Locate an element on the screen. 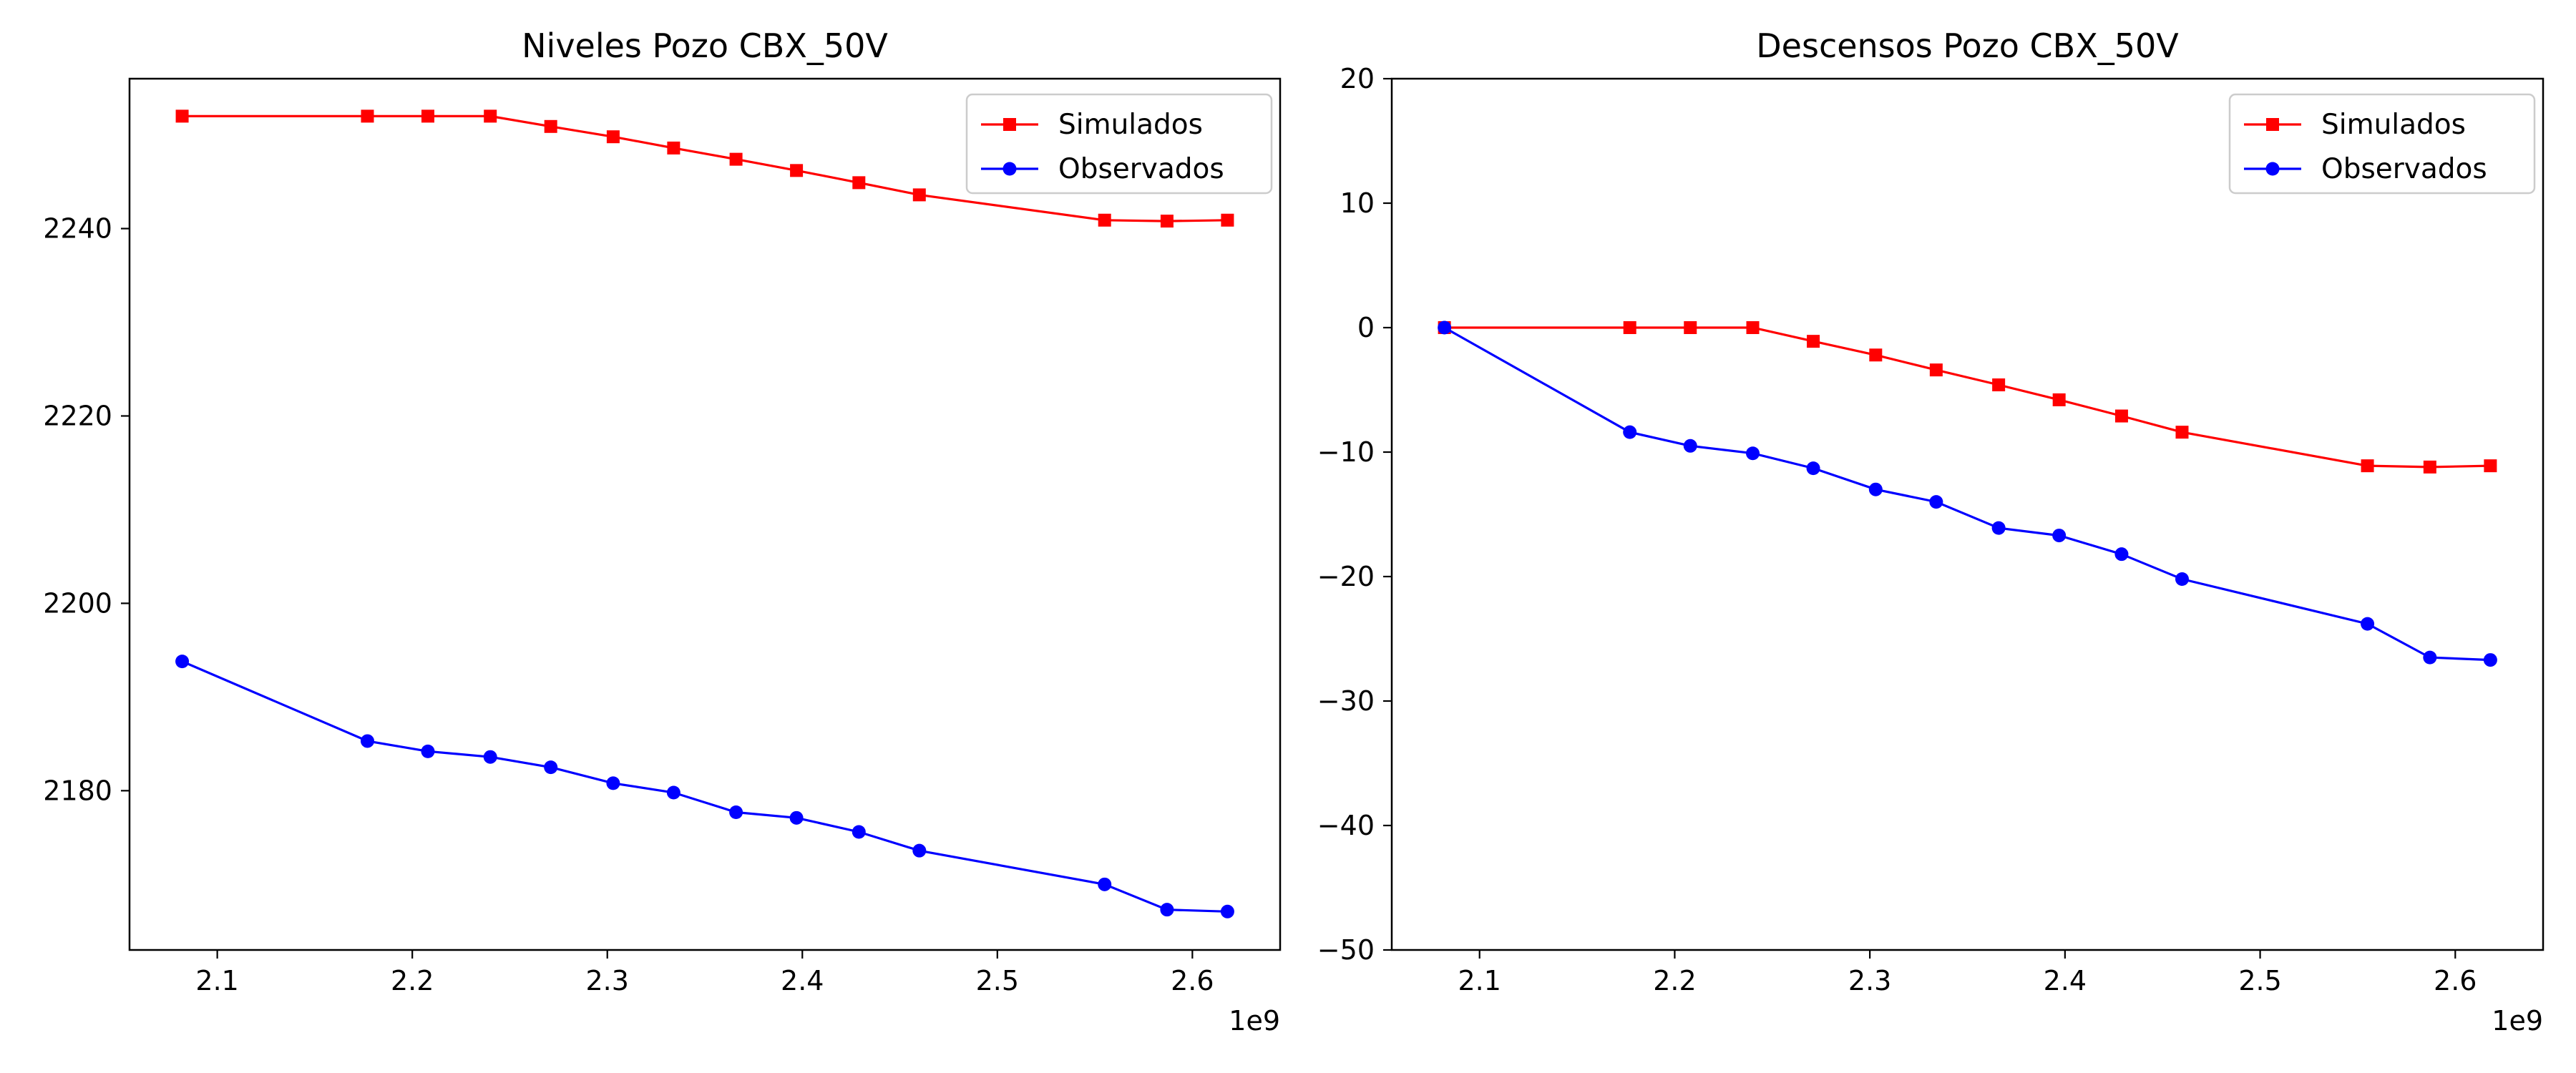 This screenshot has height=1073, width=2576. y-tick-label: 2220 is located at coordinates (77, 415).